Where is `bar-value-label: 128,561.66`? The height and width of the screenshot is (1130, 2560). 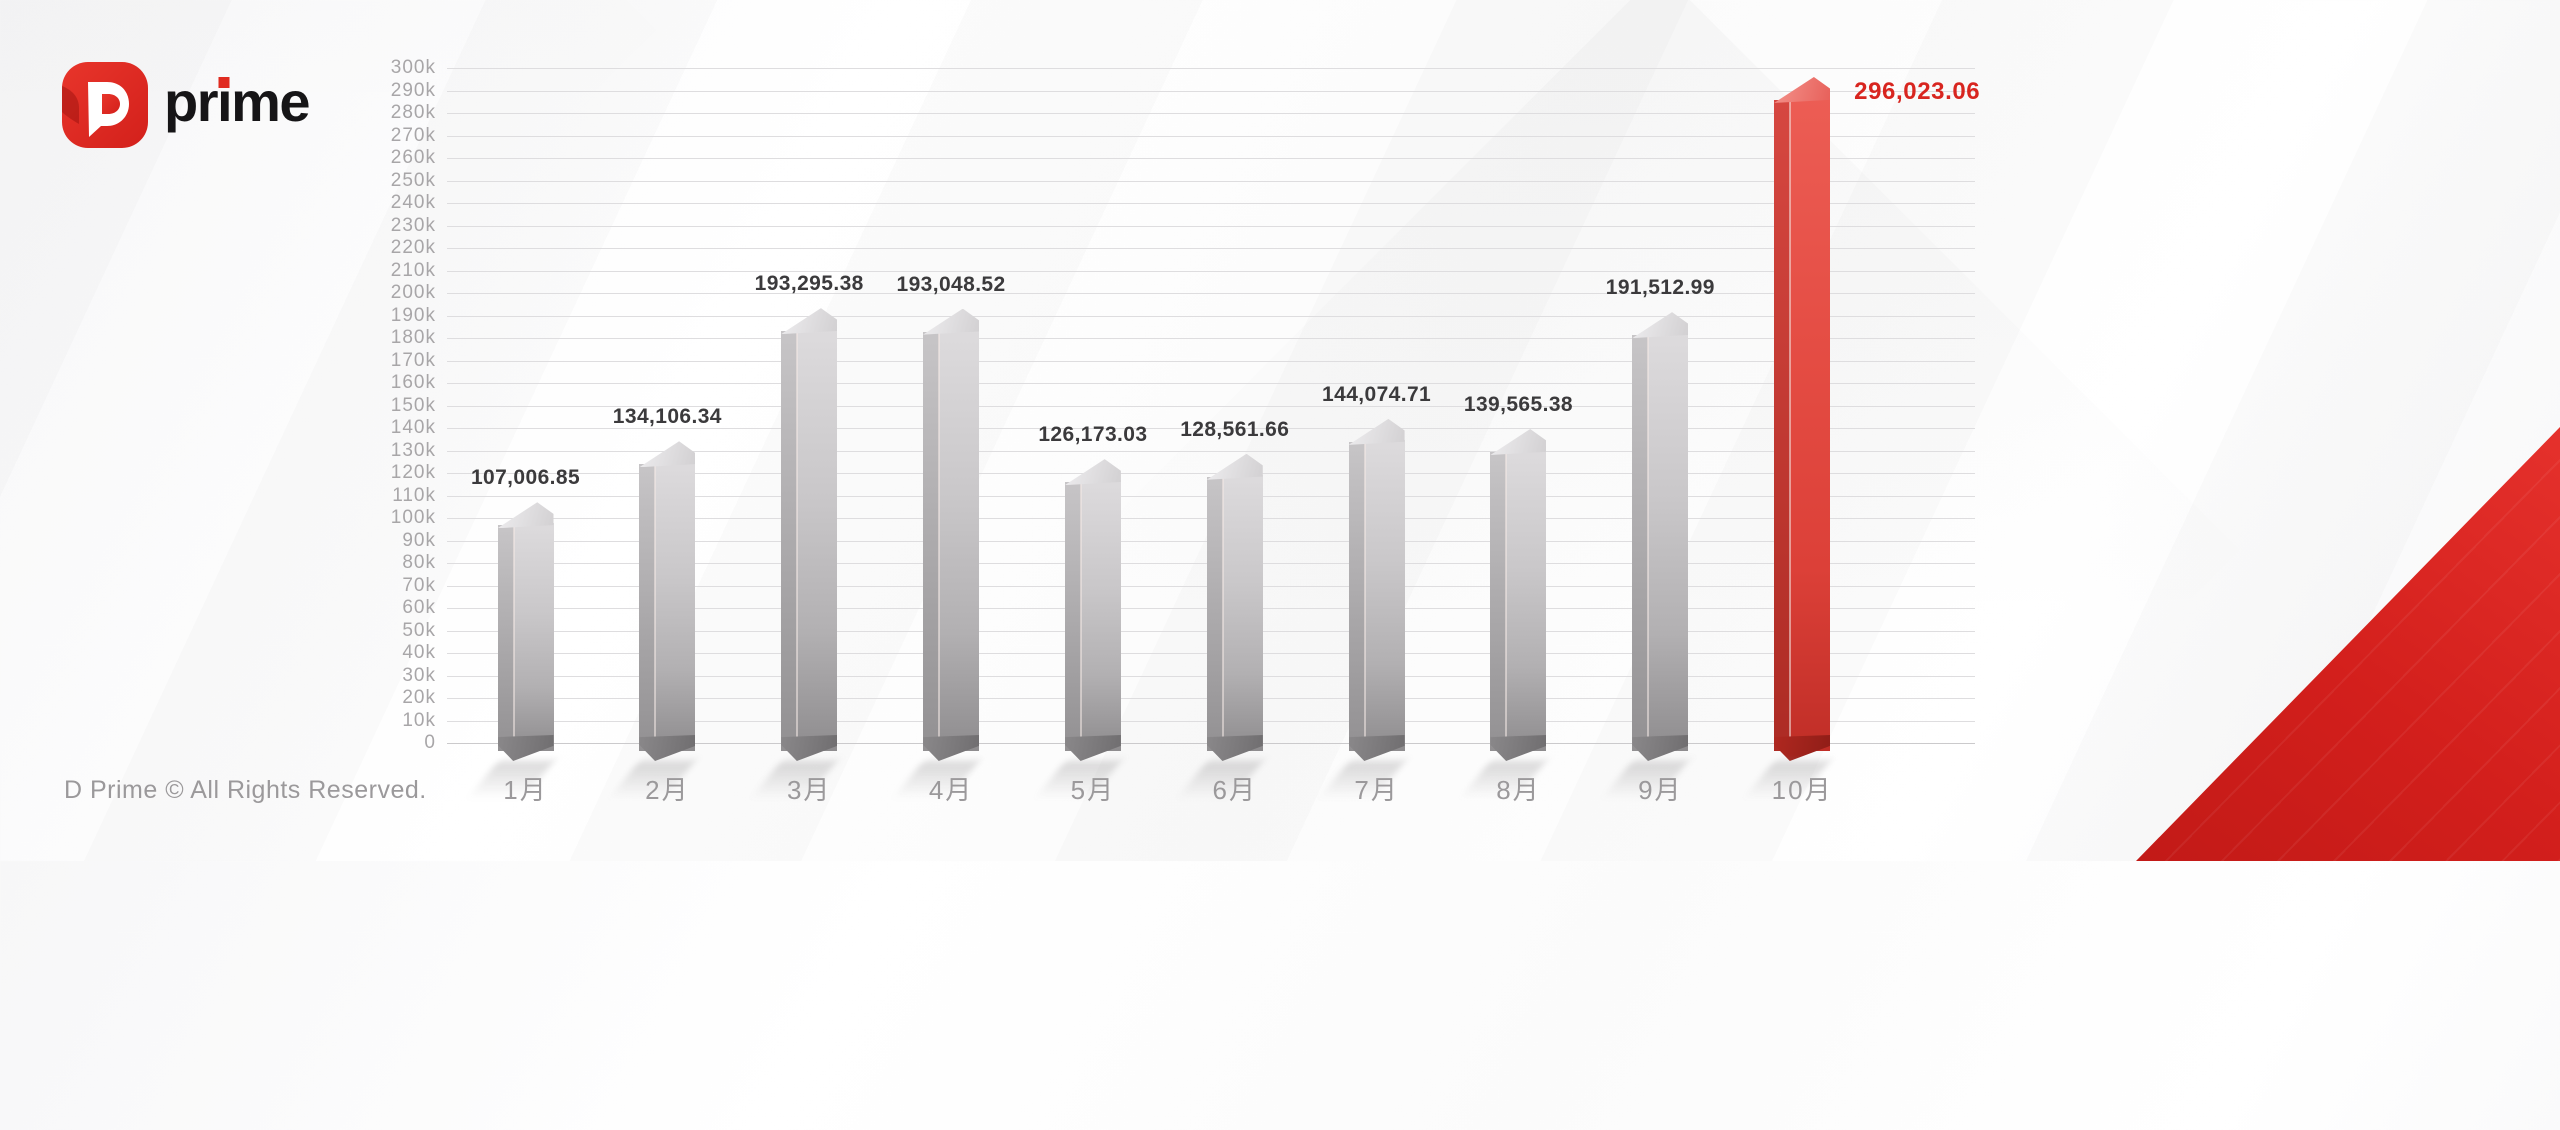 bar-value-label: 128,561.66 is located at coordinates (1235, 429).